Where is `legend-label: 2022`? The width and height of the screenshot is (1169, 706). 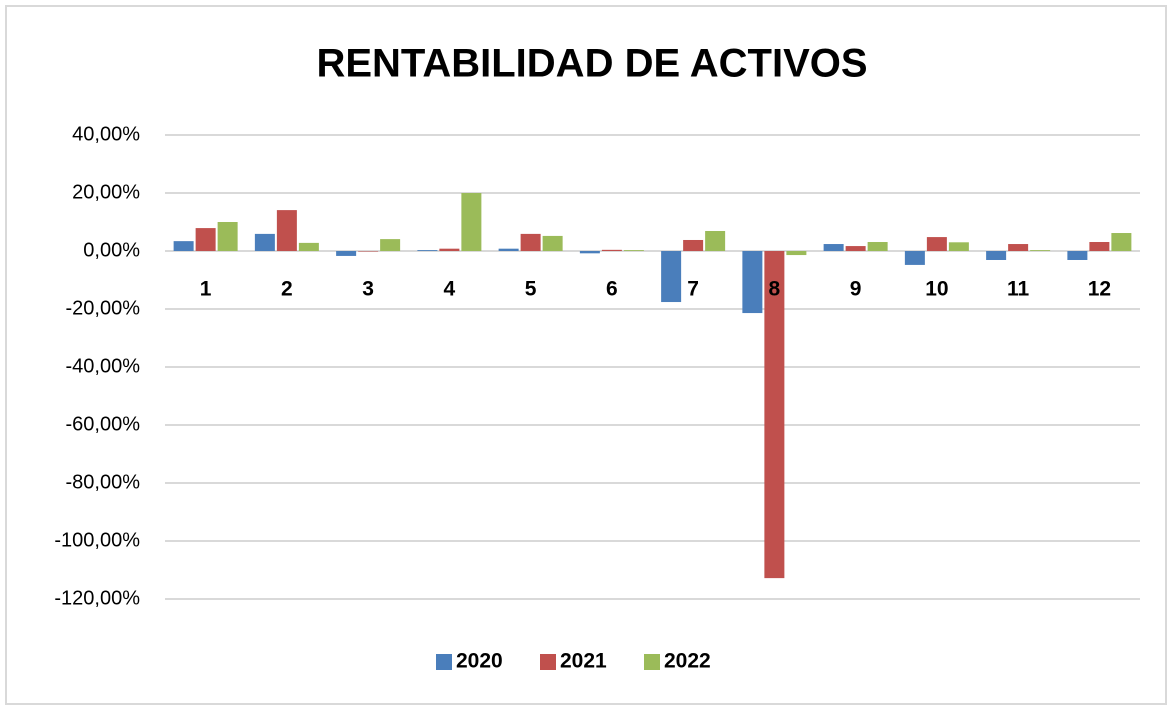 legend-label: 2022 is located at coordinates (687, 661).